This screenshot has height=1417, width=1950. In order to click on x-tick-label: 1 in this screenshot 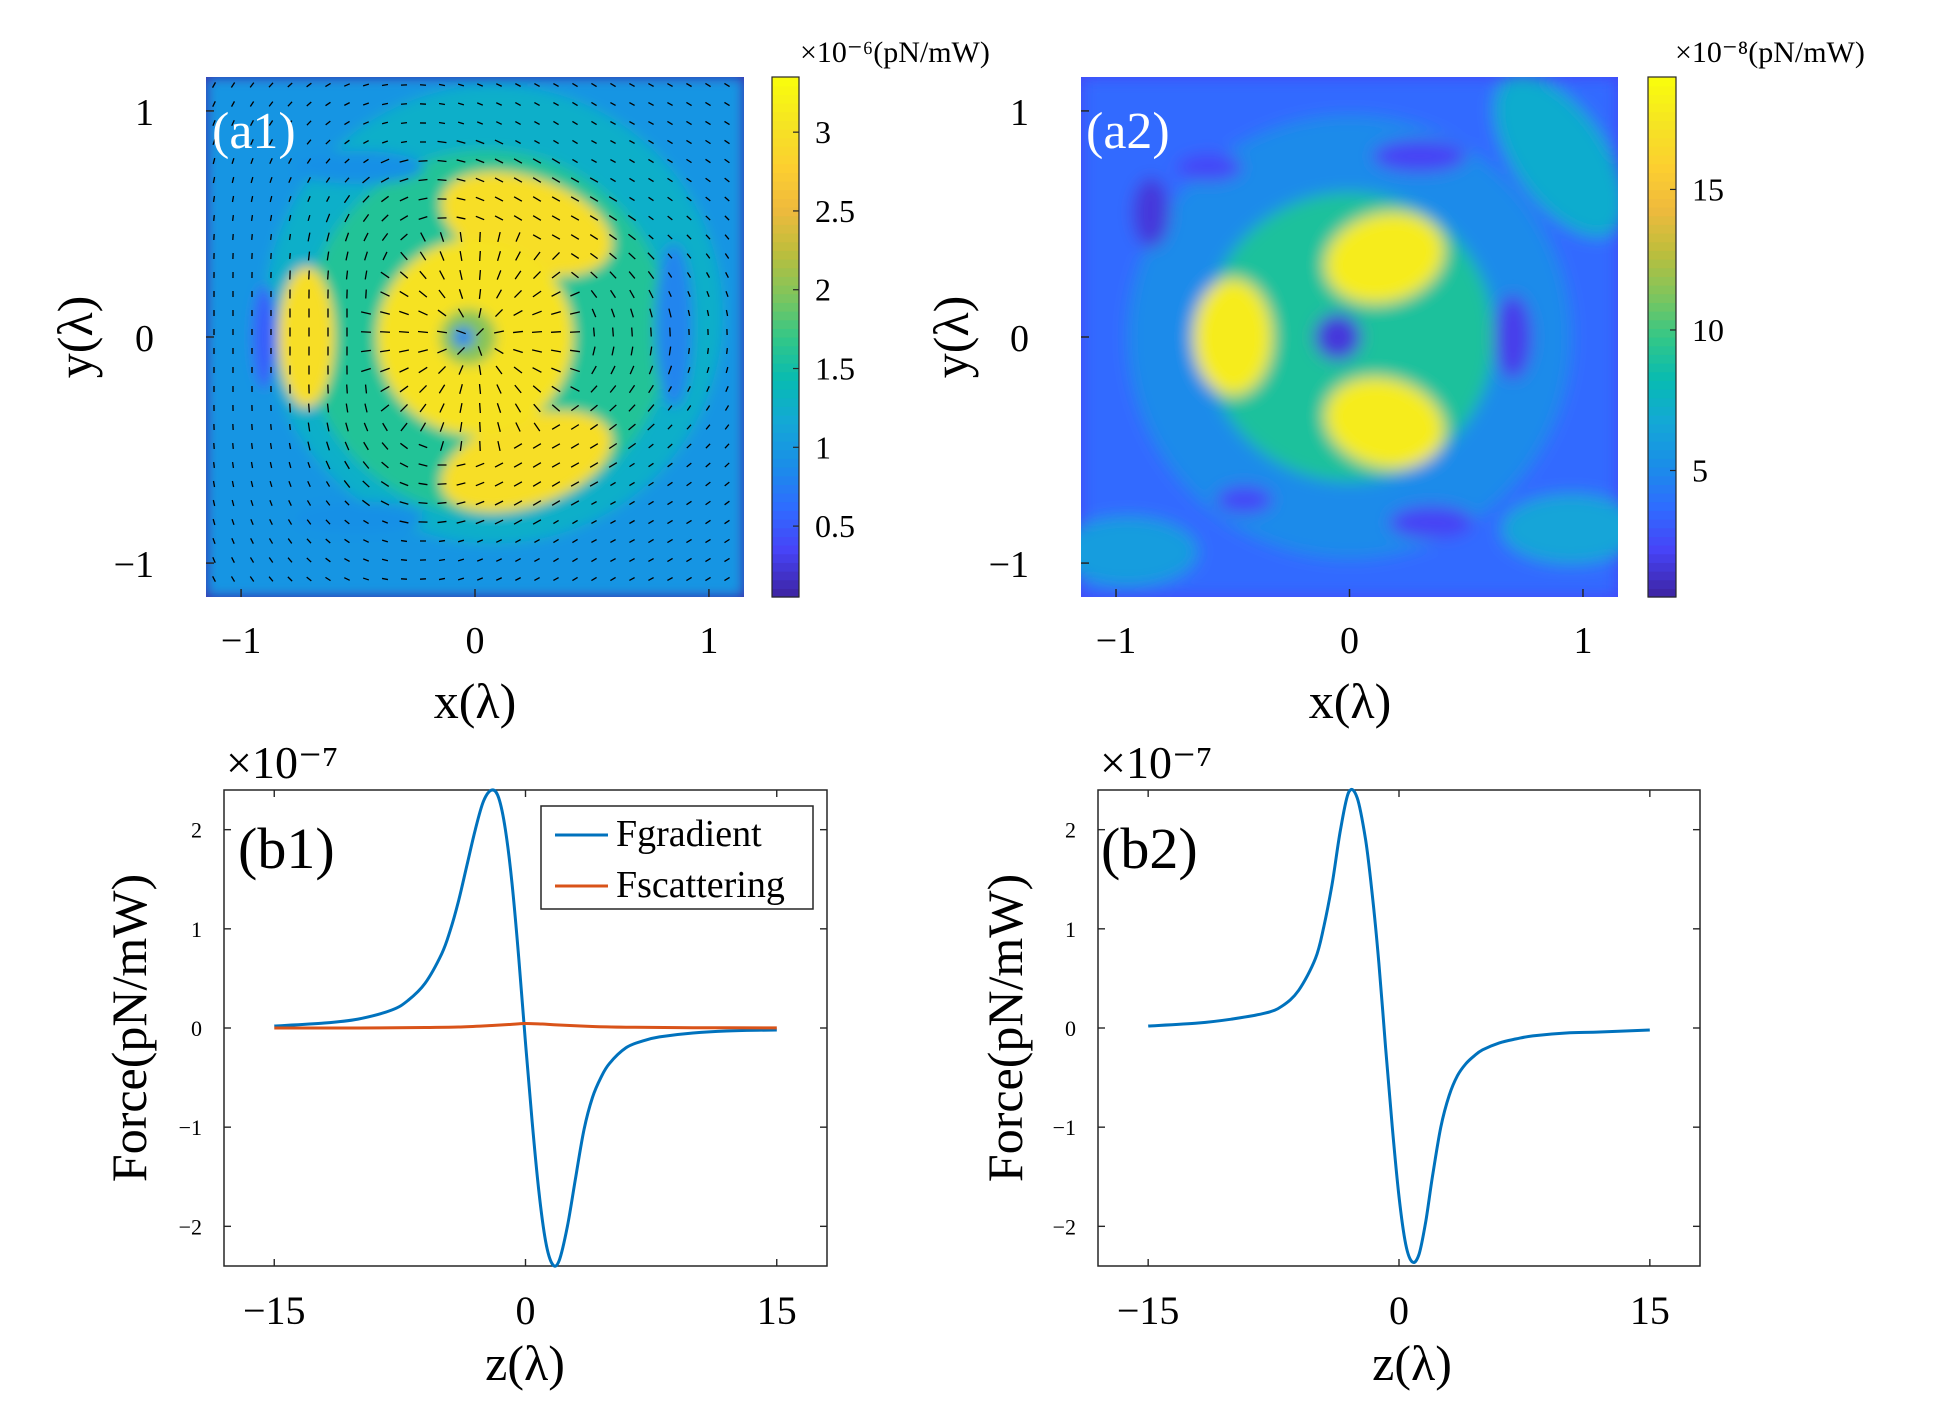, I will do `click(708, 641)`.